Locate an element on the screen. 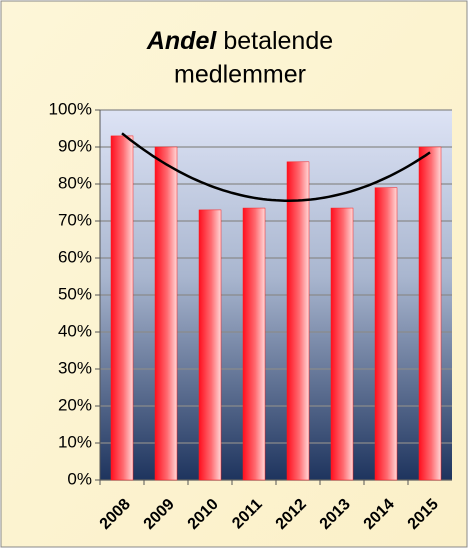  y-tick-label: 40% is located at coordinates (75, 330).